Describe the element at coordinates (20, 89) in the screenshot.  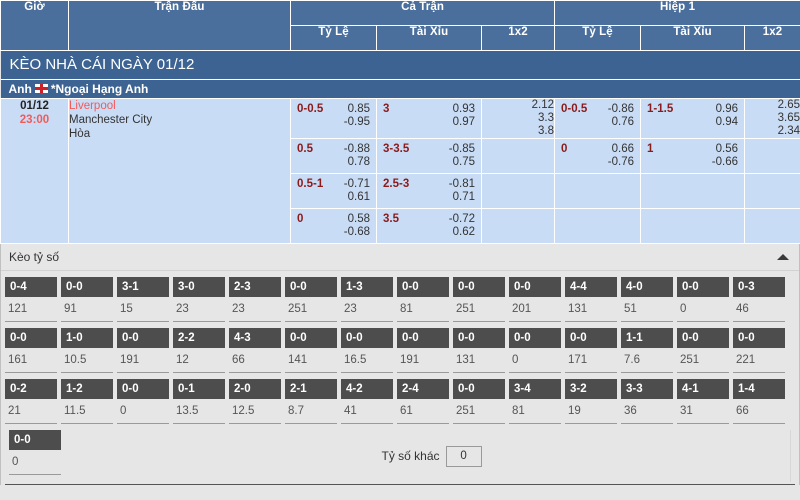
I see `league-country: Anh` at that location.